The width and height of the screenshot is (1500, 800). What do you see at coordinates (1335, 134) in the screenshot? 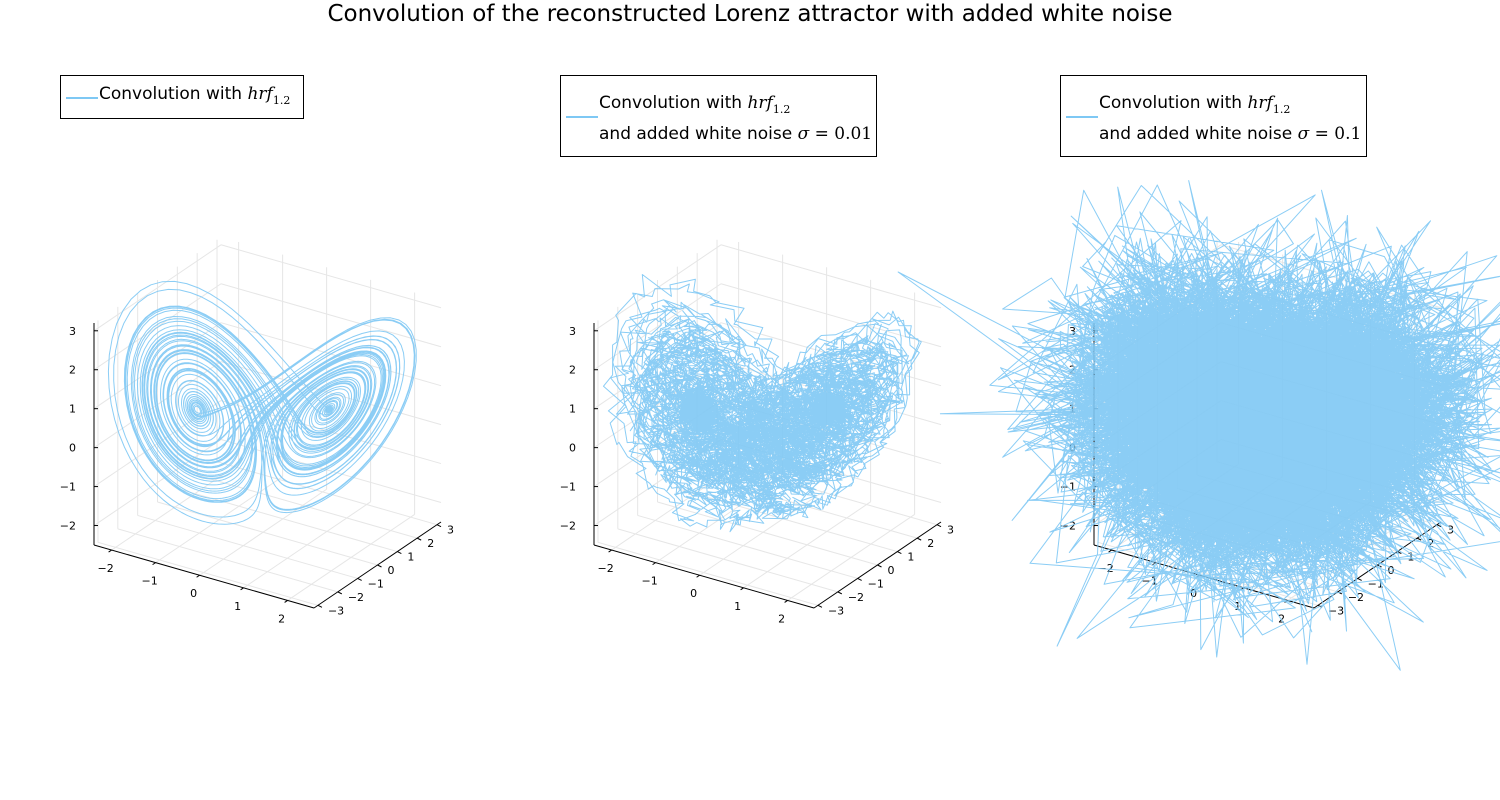
I see `legend-value: = 0.1` at bounding box center [1335, 134].